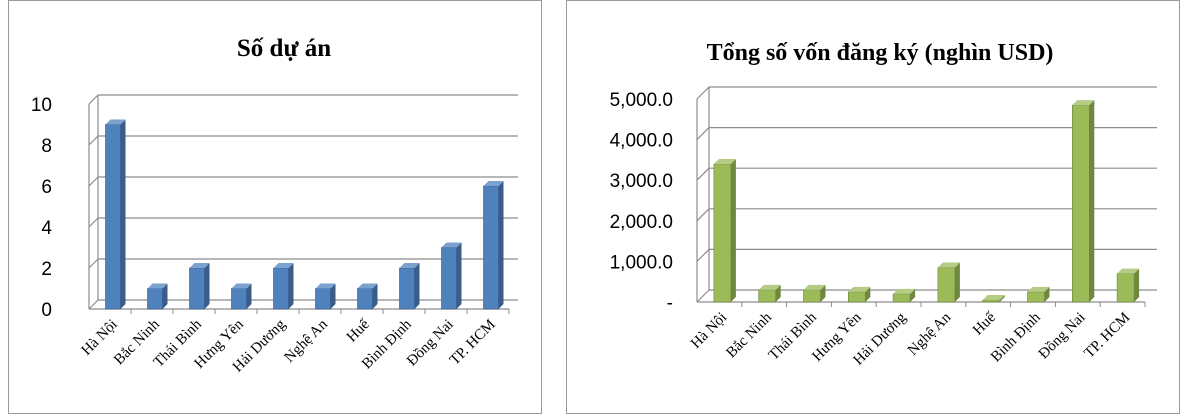  What do you see at coordinates (641, 141) in the screenshot?
I see `y-tick-label: 4,000.0` at bounding box center [641, 141].